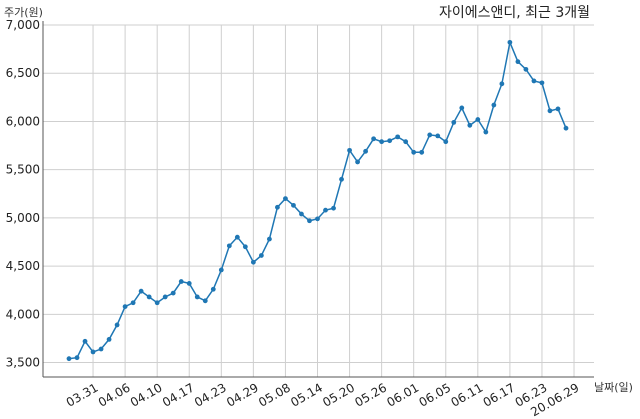 The width and height of the screenshot is (640, 419). What do you see at coordinates (499, 394) in the screenshot?
I see `x-tick-label: 06.17` at bounding box center [499, 394].